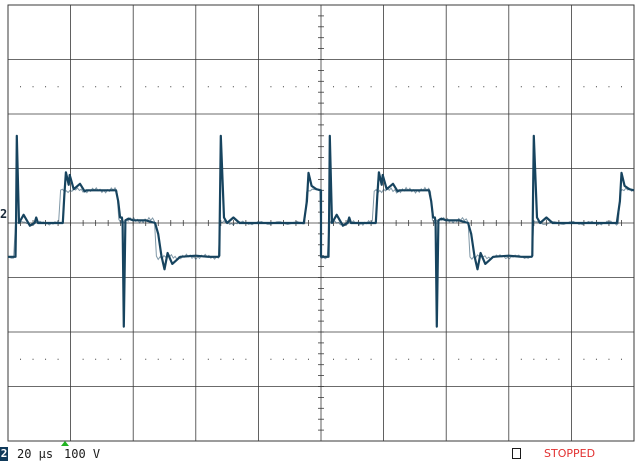 Image resolution: width=639 pixels, height=463 pixels. I want to click on trigger-position-marker, so click(65, 443).